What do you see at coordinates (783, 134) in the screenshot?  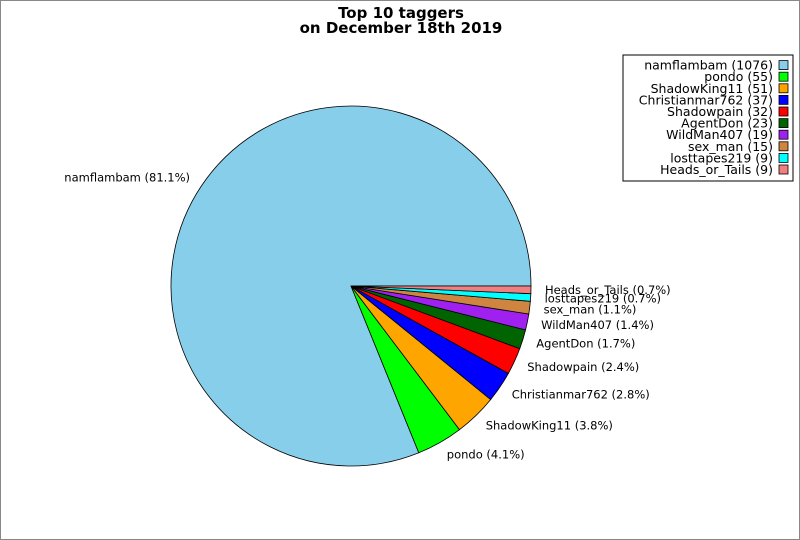 I see `legend-swatch-wildman407` at bounding box center [783, 134].